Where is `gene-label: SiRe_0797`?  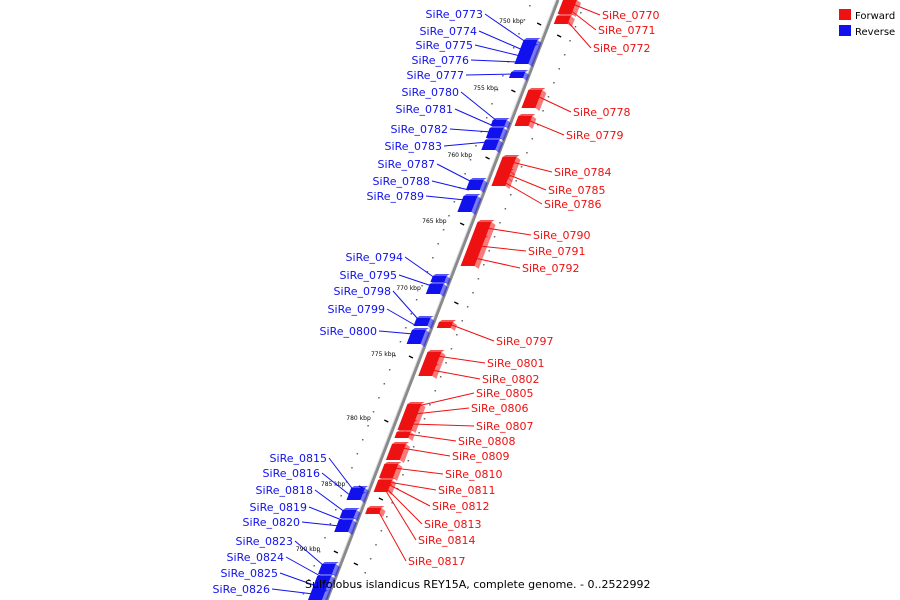 gene-label: SiRe_0797 is located at coordinates (524, 341).